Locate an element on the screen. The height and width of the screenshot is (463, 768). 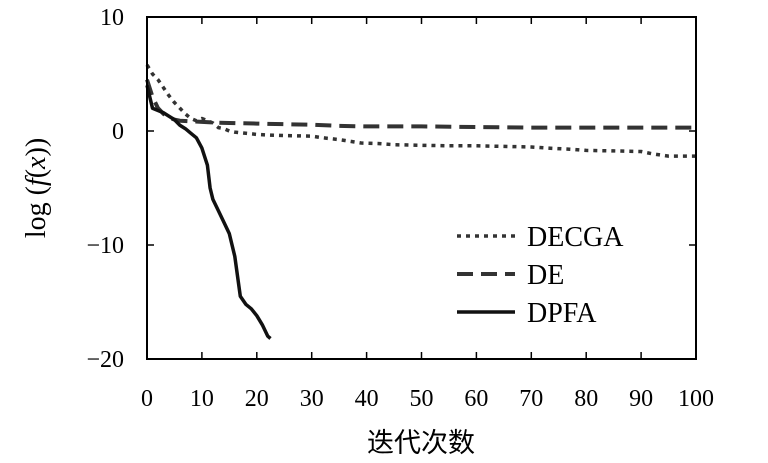
series-line-decga is located at coordinates (420, 110).